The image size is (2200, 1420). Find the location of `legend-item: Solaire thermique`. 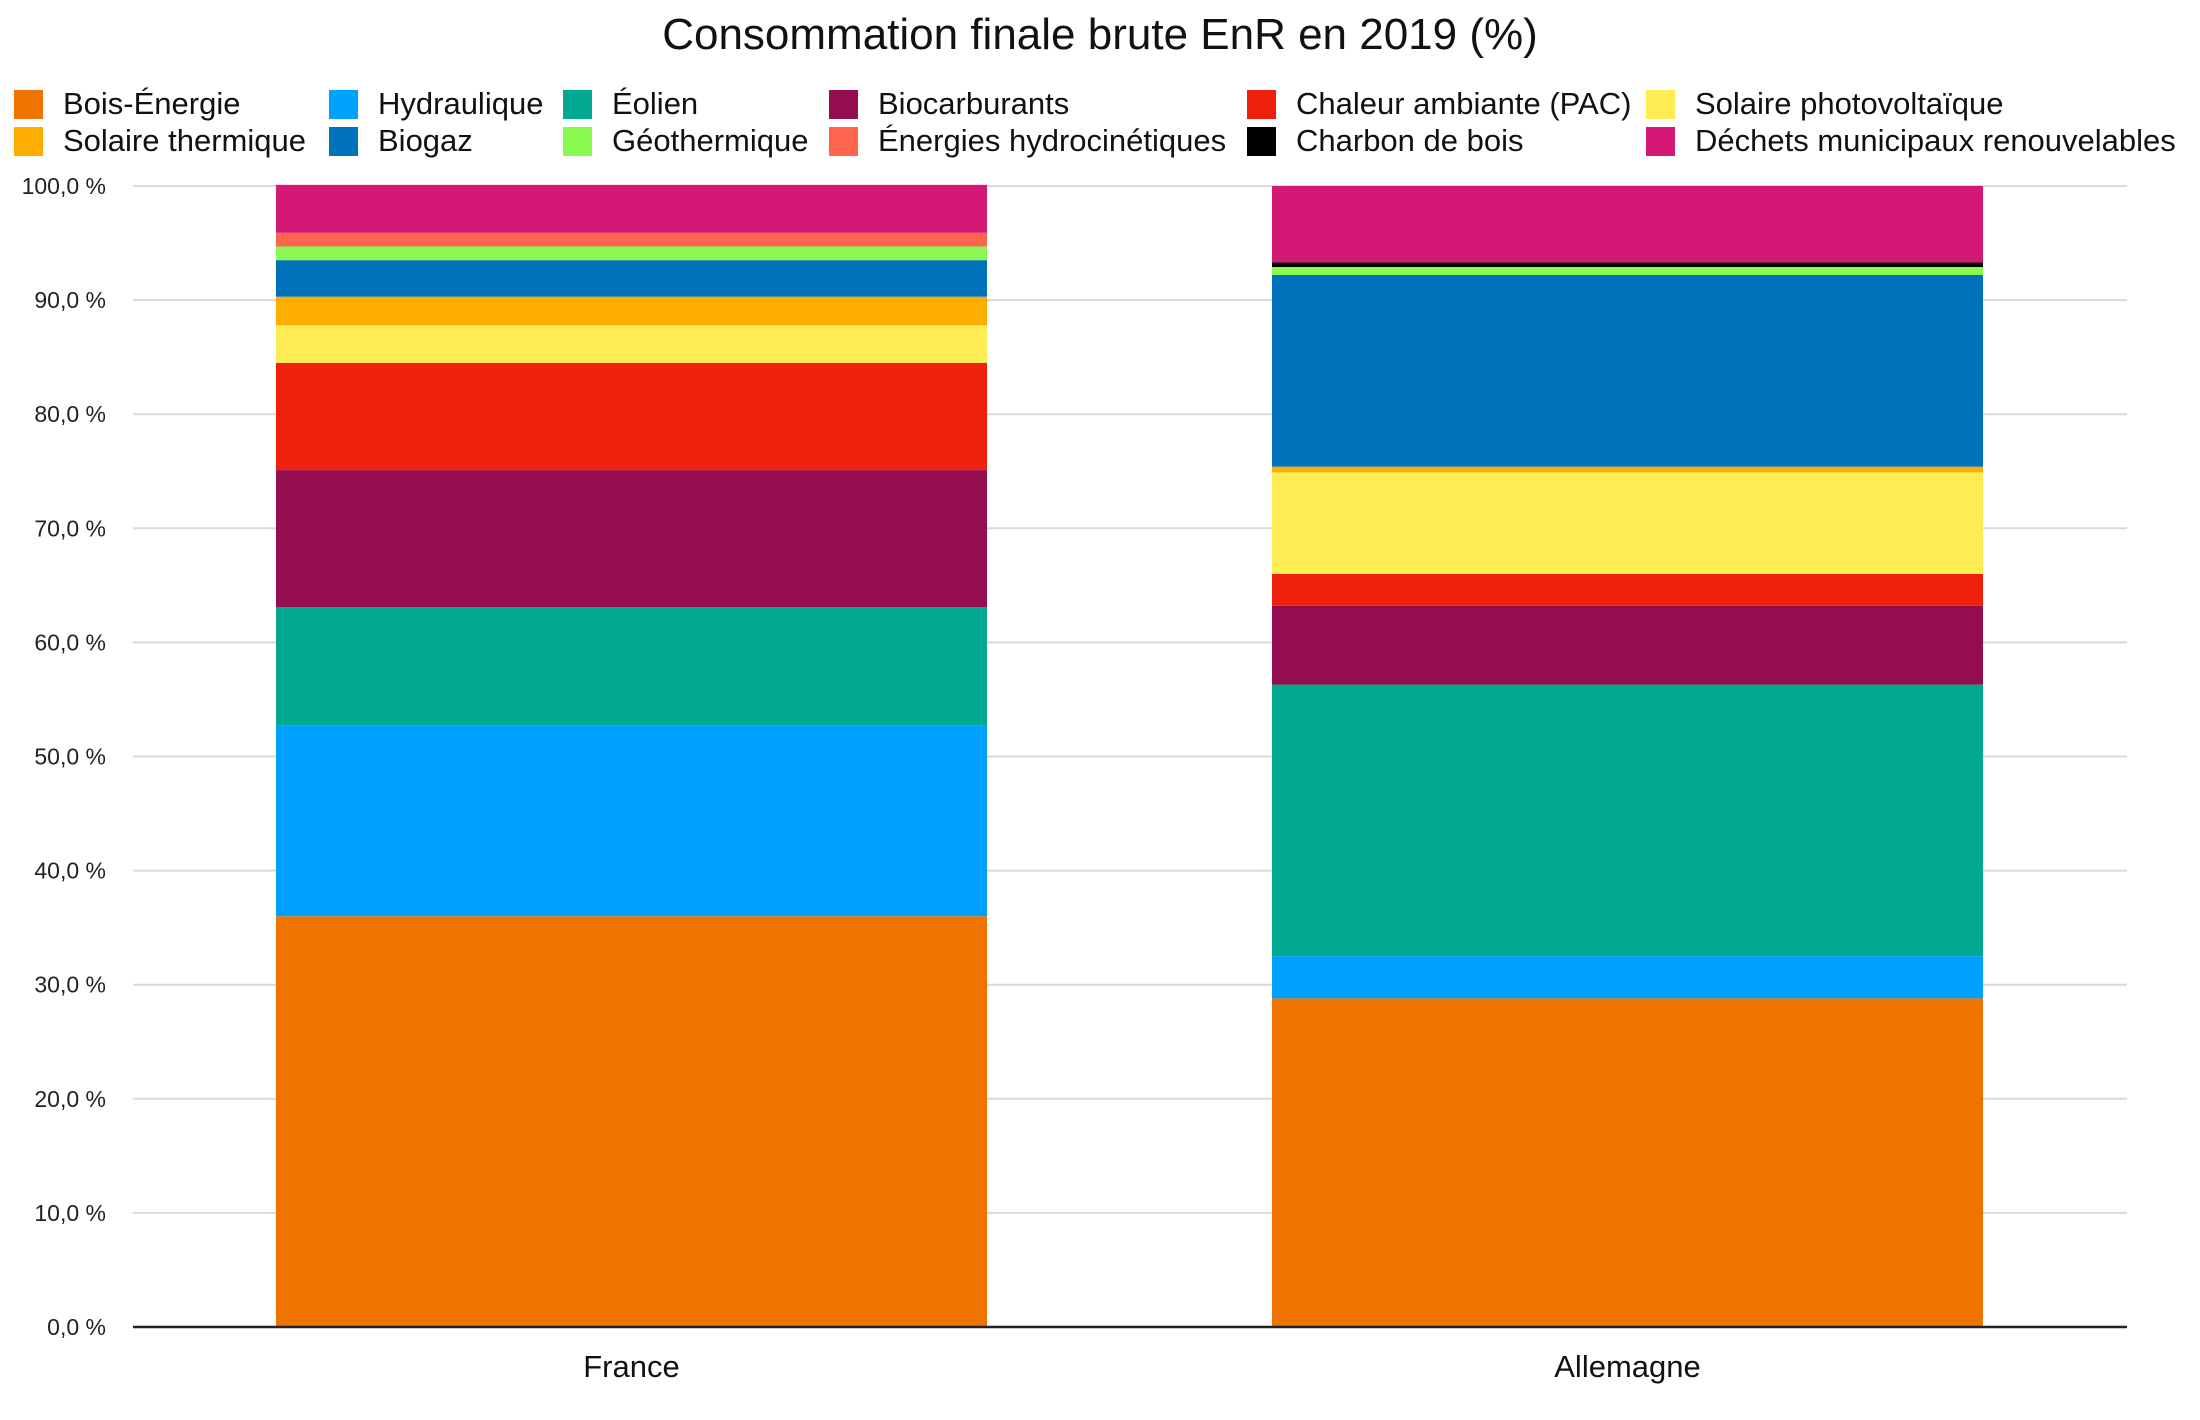

legend-item: Solaire thermique is located at coordinates (160, 141).